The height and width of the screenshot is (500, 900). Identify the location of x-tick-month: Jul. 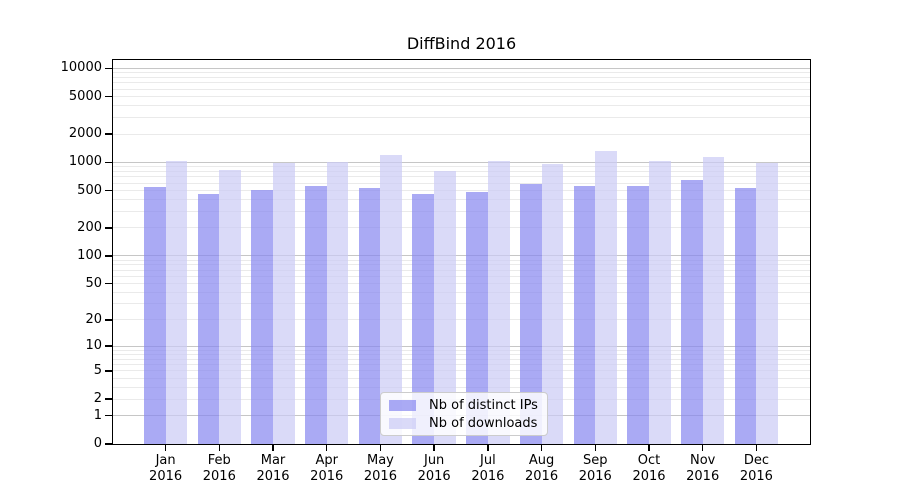
(488, 460).